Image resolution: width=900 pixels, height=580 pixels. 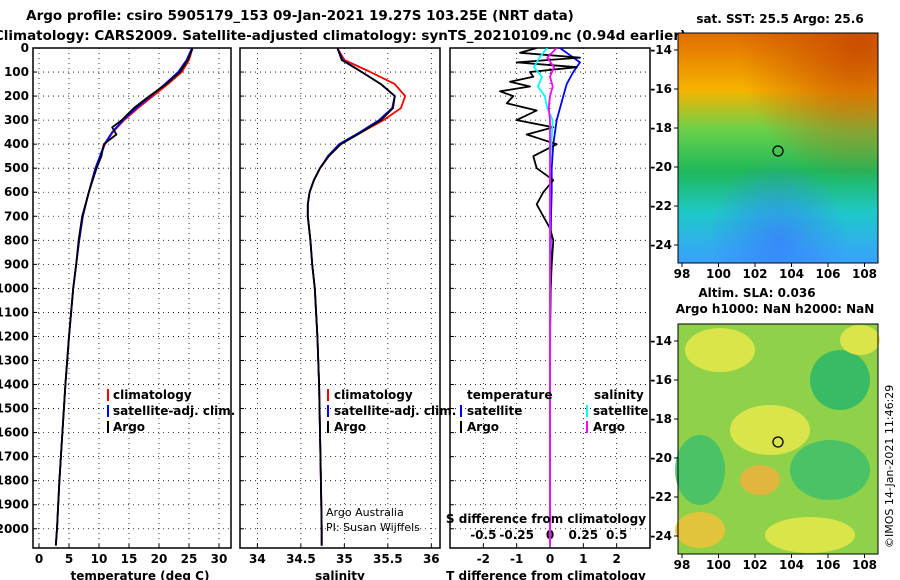 I want to click on legend-label-sal-argo: Argo, so click(x=609, y=427).